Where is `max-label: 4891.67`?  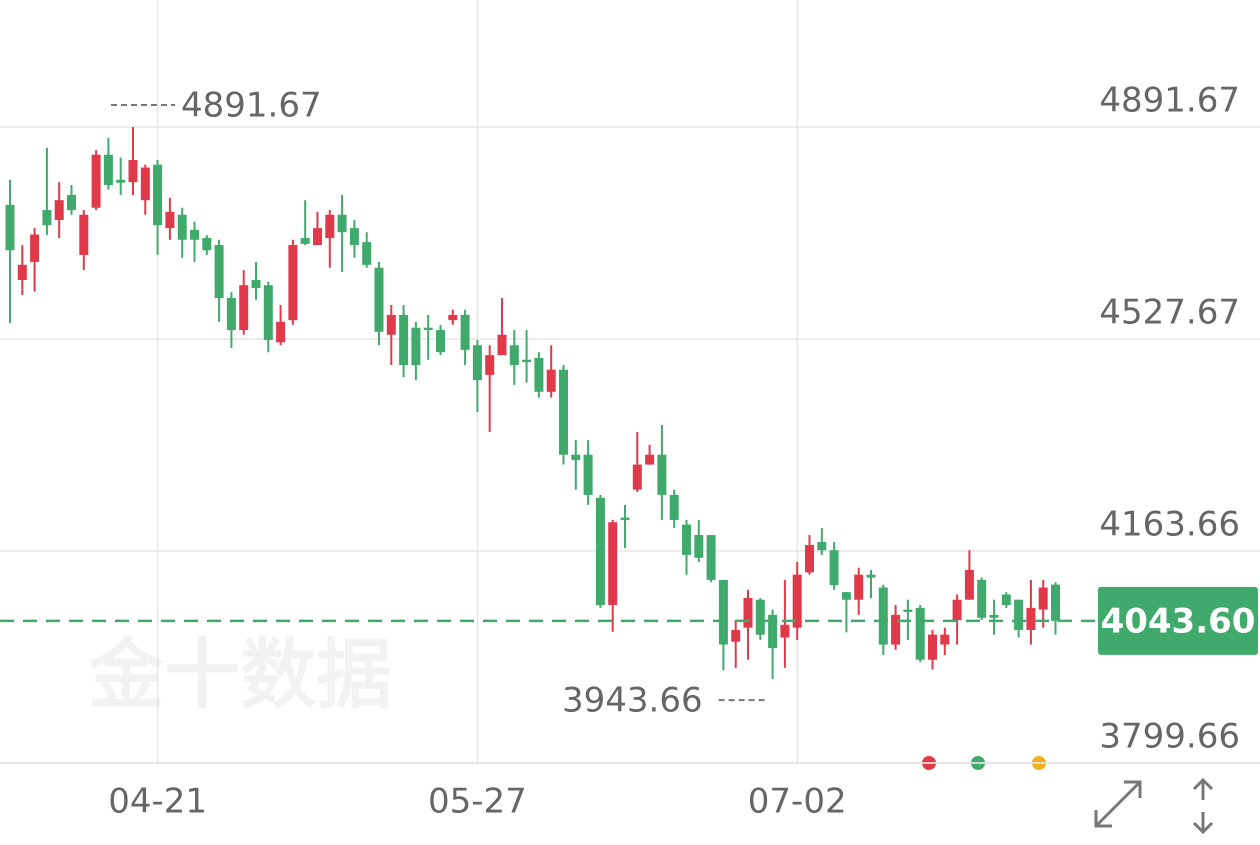
max-label: 4891.67 is located at coordinates (251, 105).